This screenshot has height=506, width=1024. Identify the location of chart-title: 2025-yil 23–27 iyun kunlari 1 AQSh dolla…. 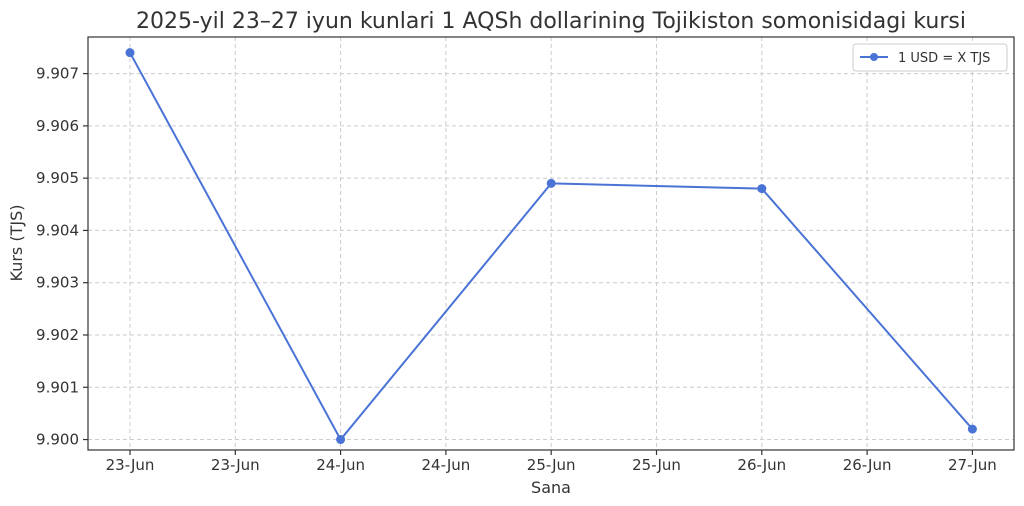
(551, 21).